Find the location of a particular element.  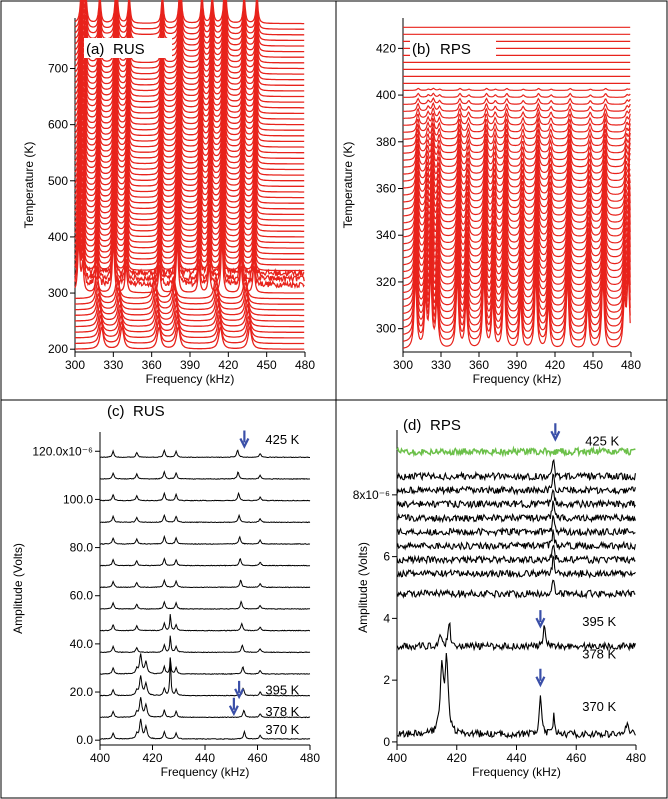

rps-spectra is located at coordinates (516, 592).